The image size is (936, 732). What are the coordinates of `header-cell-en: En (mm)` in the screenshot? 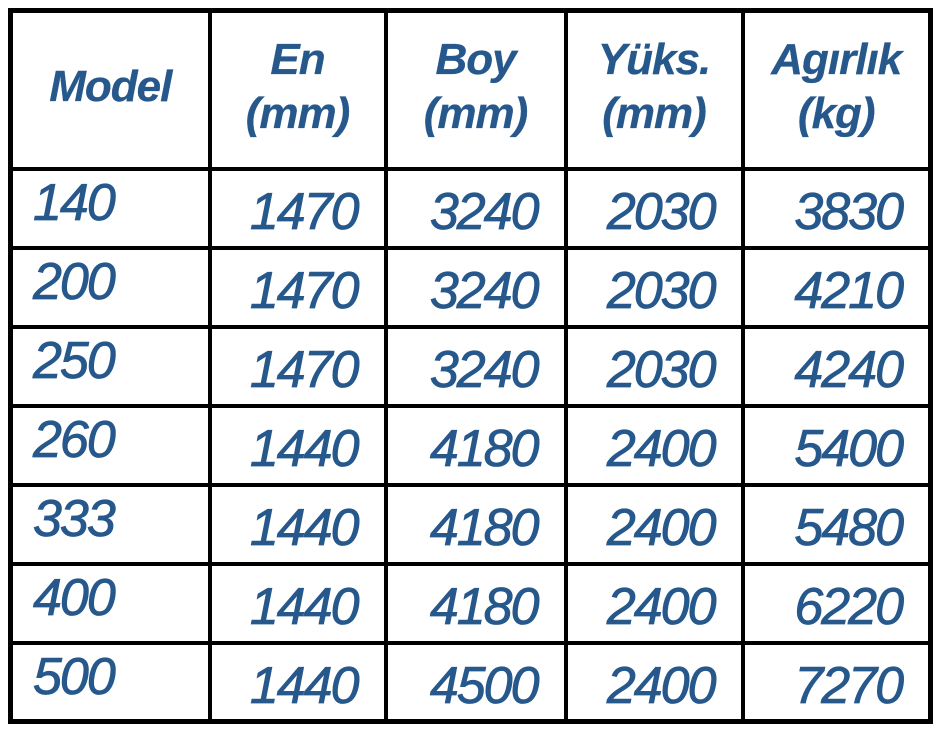 It's located at (297, 89).